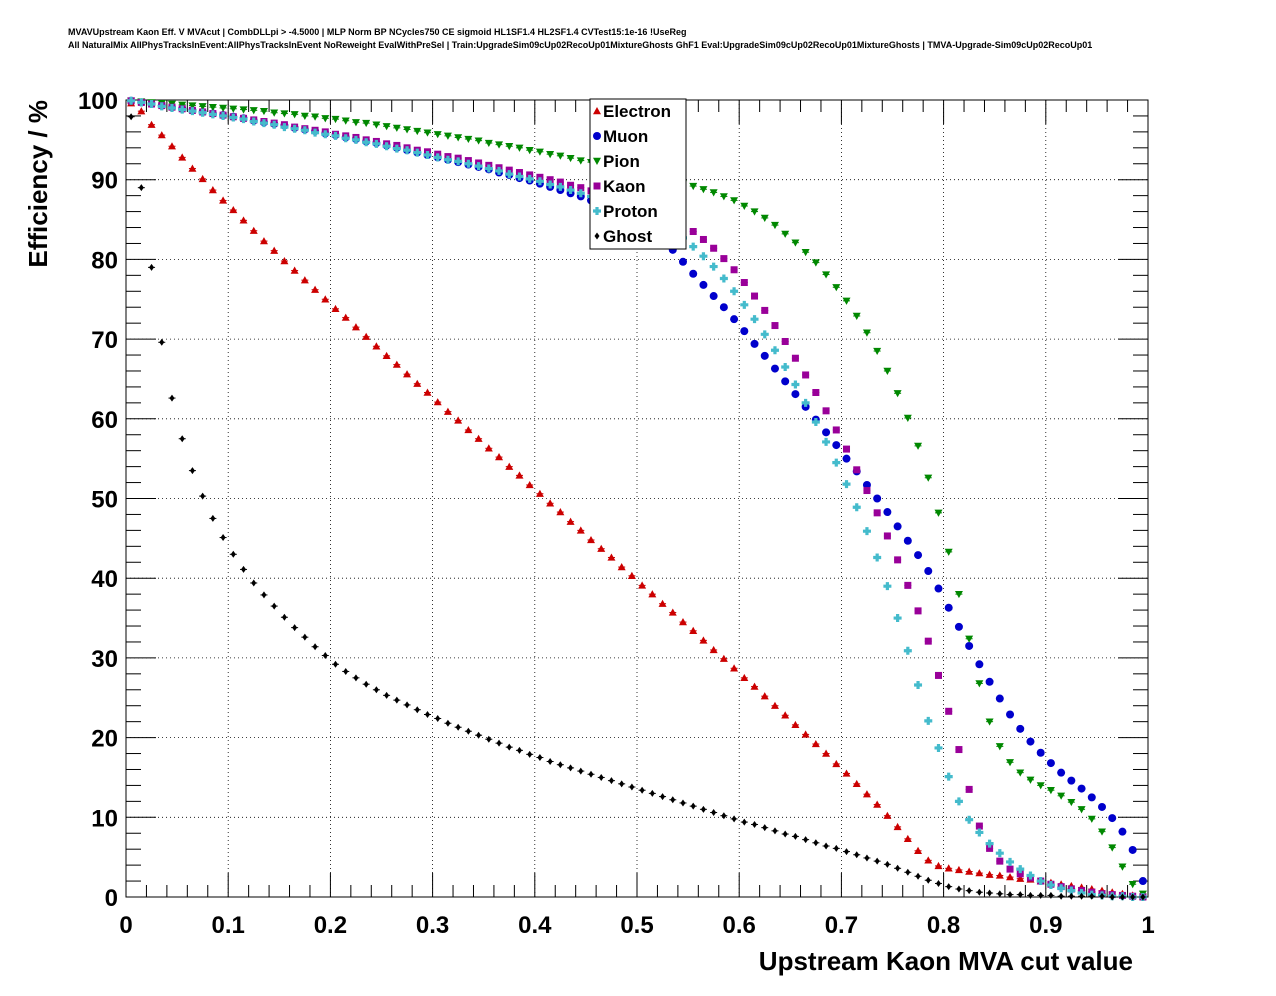 The image size is (1276, 996). I want to click on legend-label: Ghost, so click(627, 236).